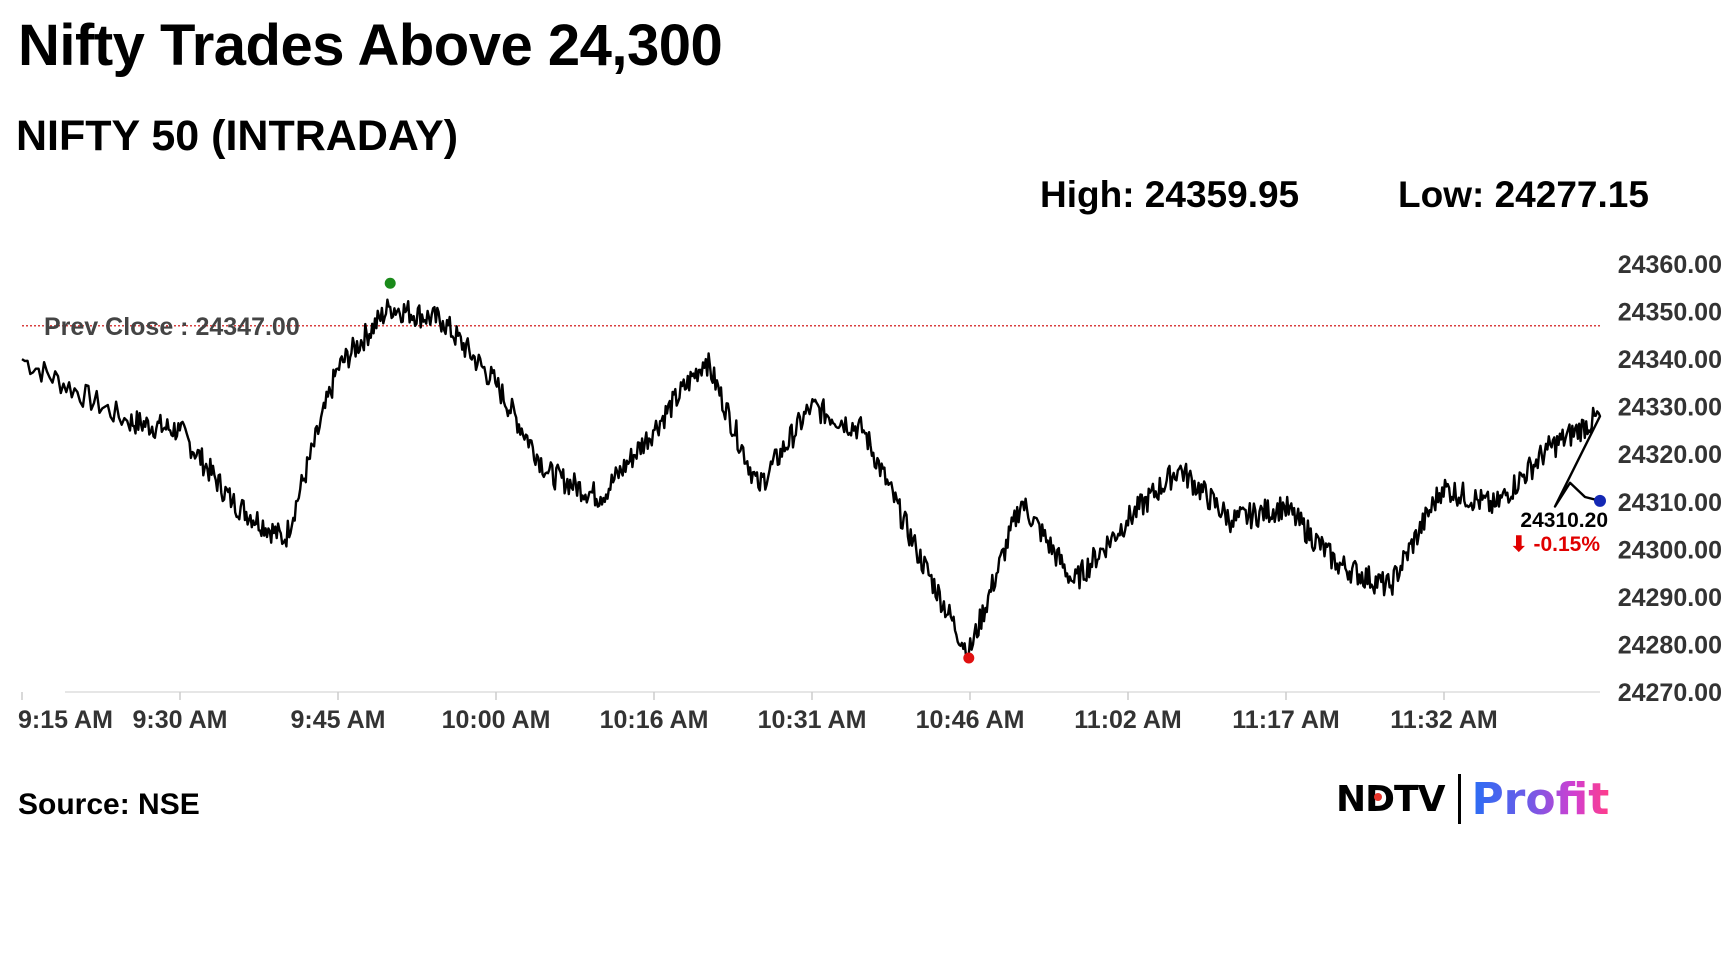  I want to click on x-tick-label: 10:16 AM, so click(654, 720).